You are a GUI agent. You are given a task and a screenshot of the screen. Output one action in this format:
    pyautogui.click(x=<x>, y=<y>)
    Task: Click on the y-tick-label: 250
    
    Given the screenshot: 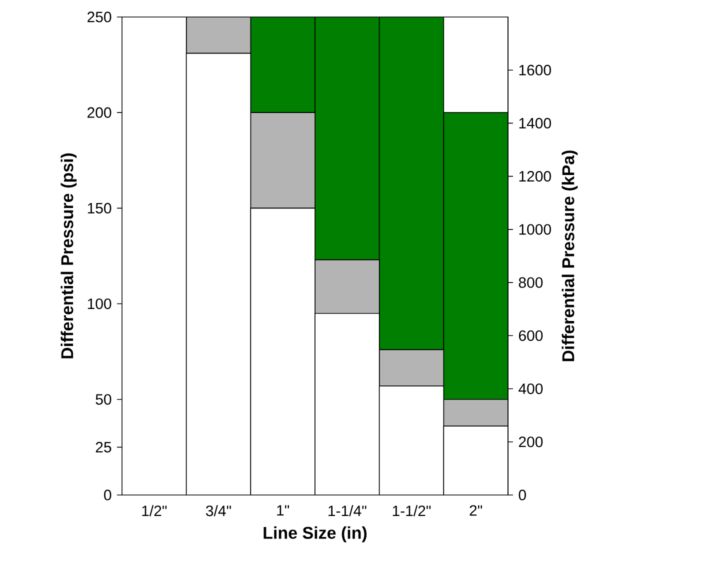 What is the action you would take?
    pyautogui.click(x=100, y=17)
    